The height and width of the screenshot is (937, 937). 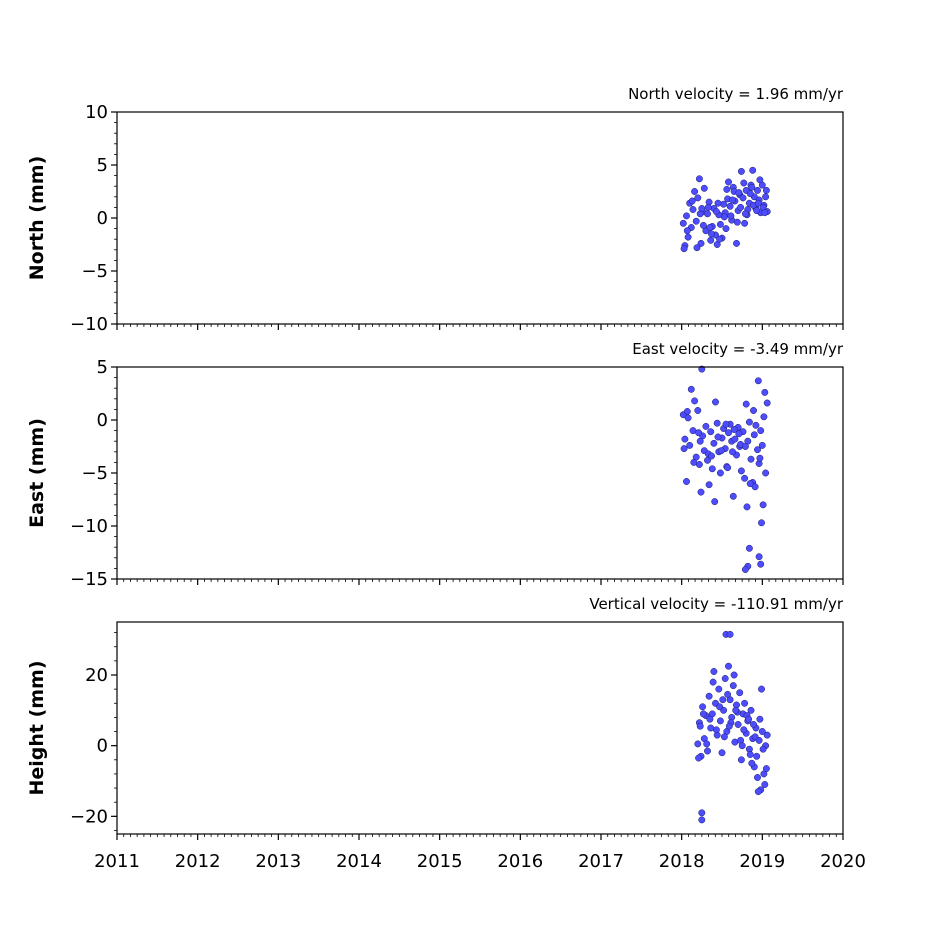 What do you see at coordinates (736, 94) in the screenshot?
I see `north-panel-title: North velocity = 1.96 mm/yr` at bounding box center [736, 94].